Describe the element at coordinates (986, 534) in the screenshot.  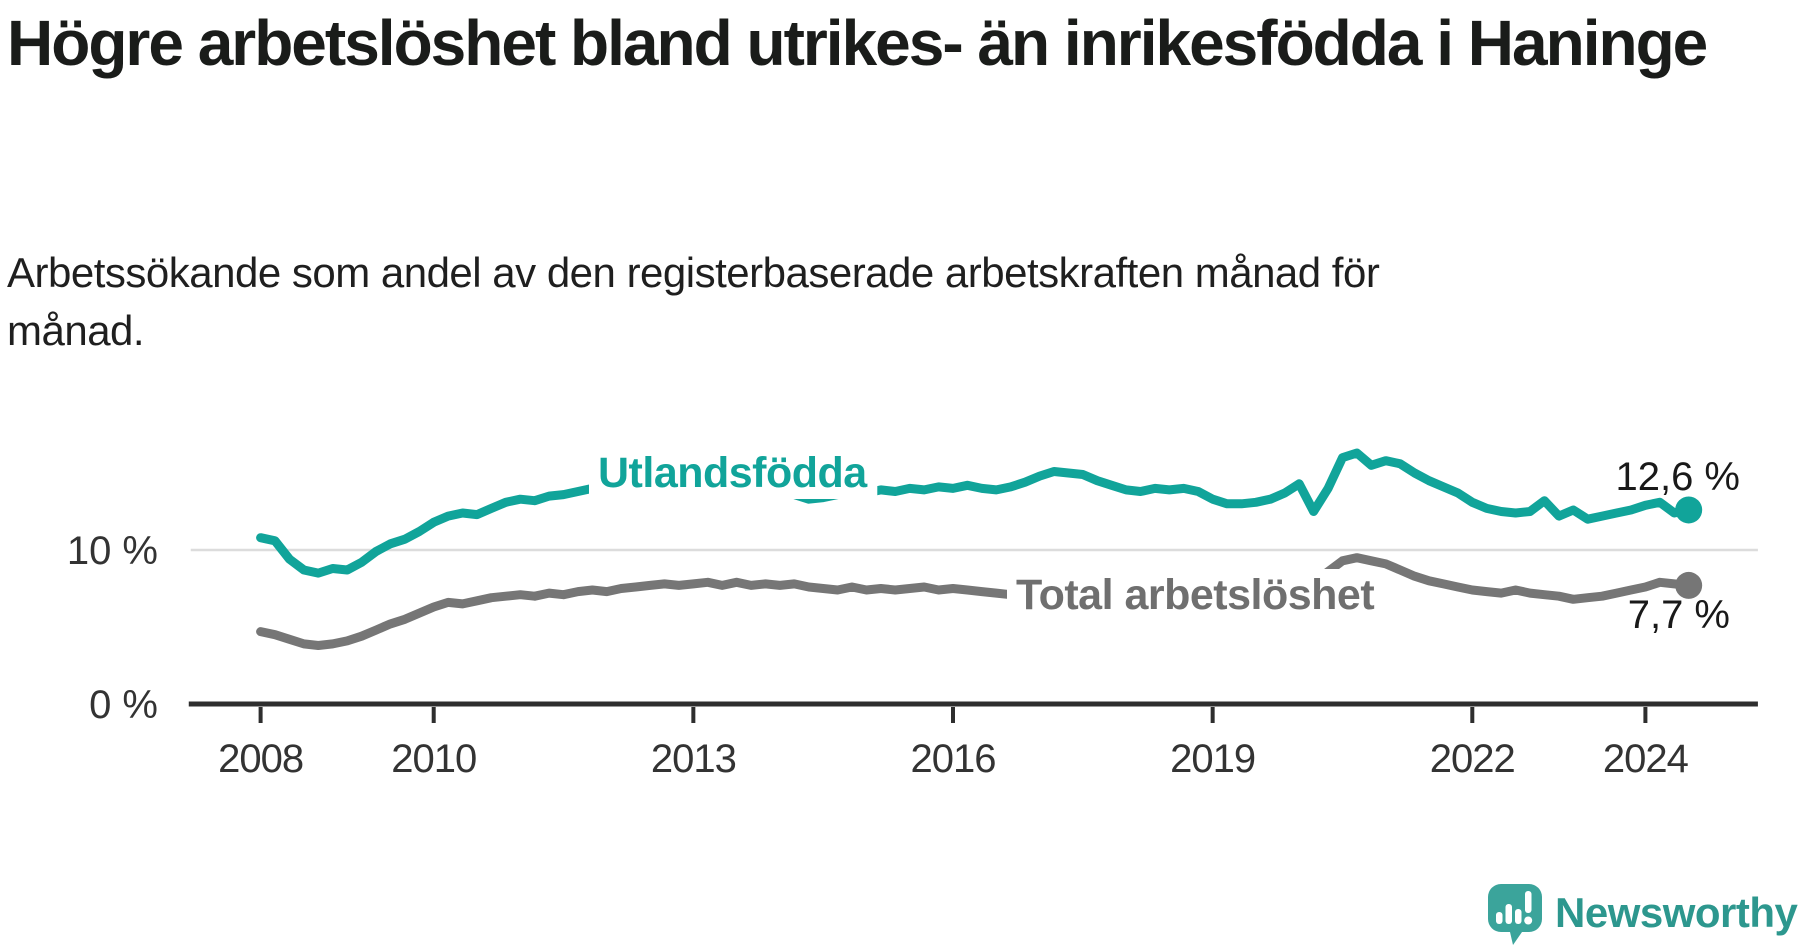
I see `series-inline-labels: Utlandsfödda Total arbetslöshet` at that location.